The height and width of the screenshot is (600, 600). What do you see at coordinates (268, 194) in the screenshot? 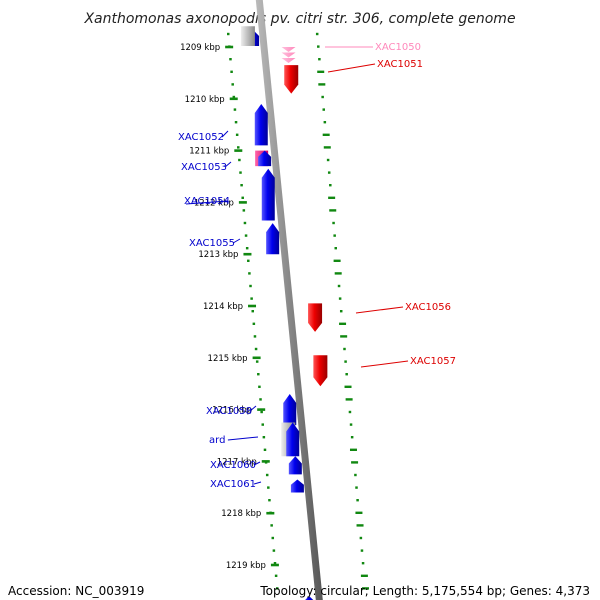
I see `gene-XAC1054` at bounding box center [268, 194].